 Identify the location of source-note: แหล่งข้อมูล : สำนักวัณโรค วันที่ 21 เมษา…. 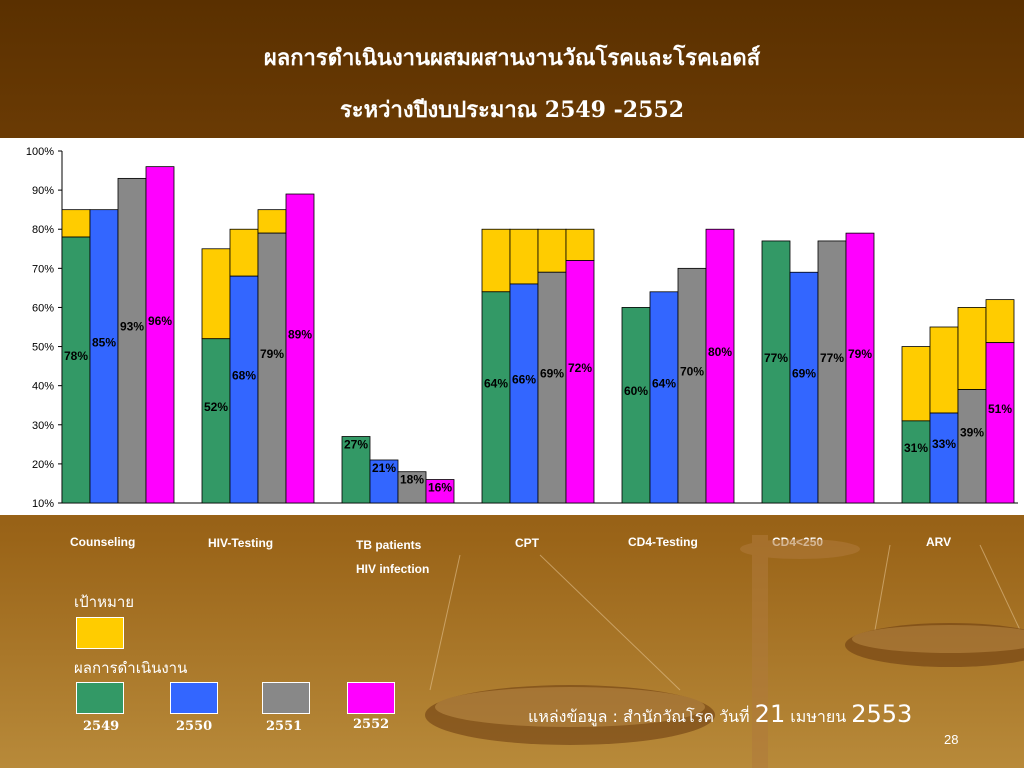
(720, 715).